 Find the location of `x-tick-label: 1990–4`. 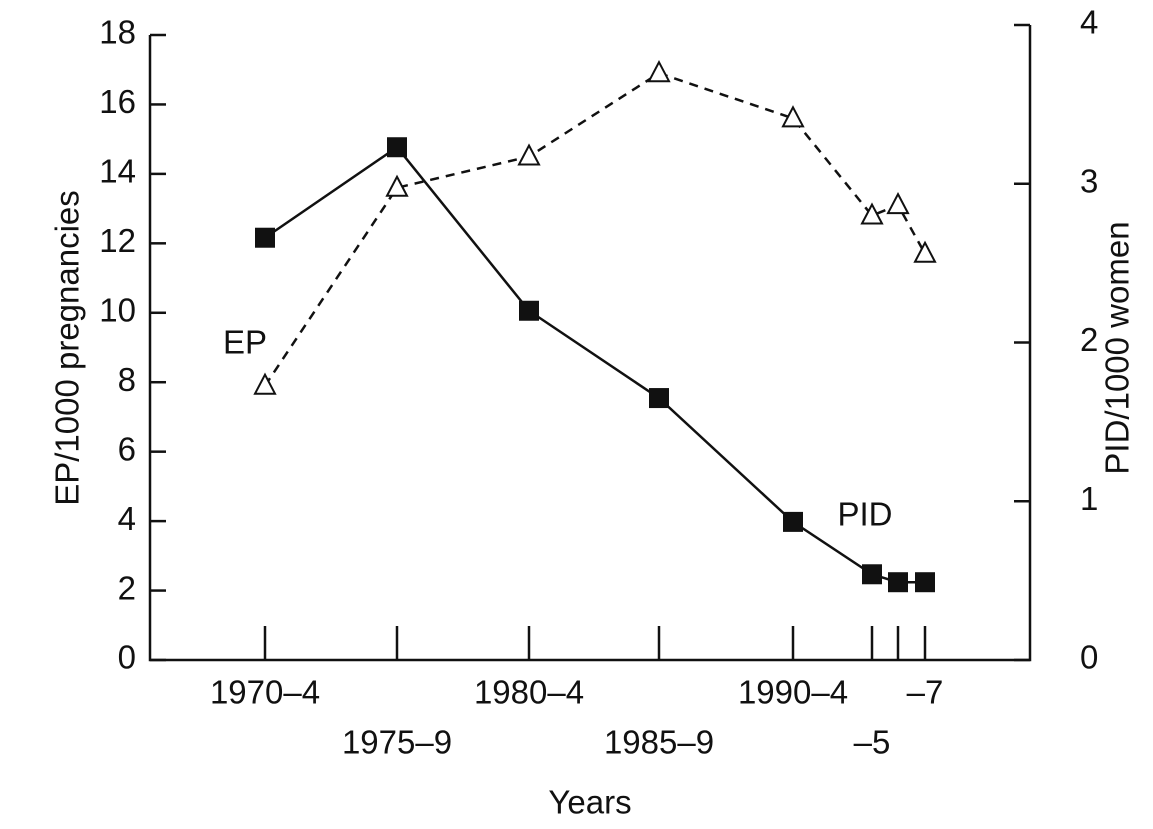

x-tick-label: 1990–4 is located at coordinates (793, 692).